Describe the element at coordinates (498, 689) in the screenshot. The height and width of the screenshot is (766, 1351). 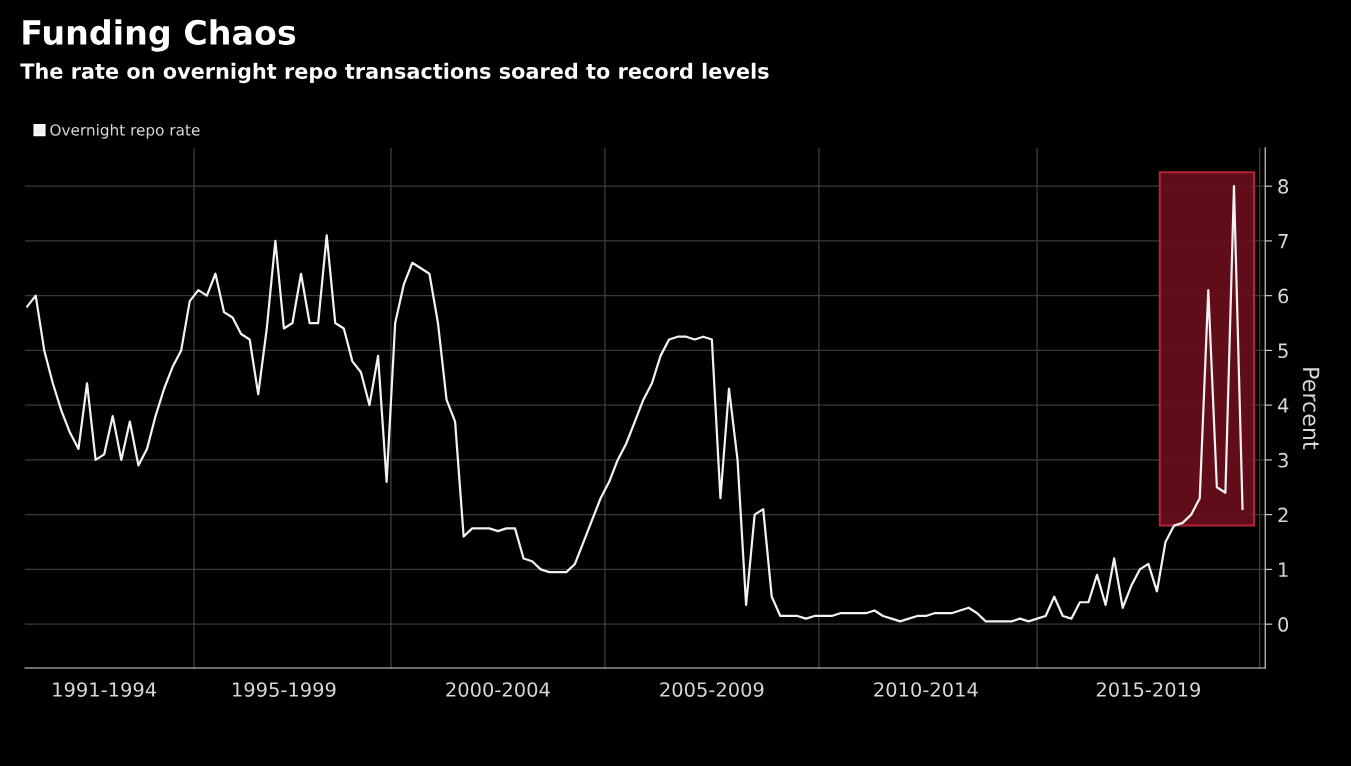
I see `x-tick-label: 2000-2004` at that location.